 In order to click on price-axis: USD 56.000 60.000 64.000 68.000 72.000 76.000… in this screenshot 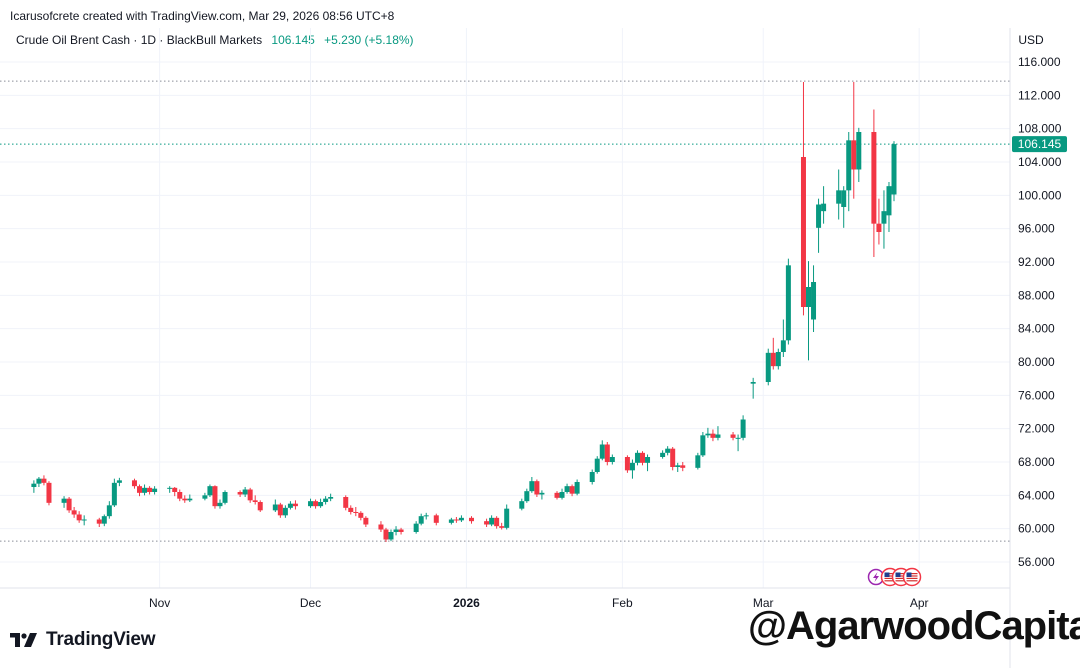, I will do `click(1039, 301)`.